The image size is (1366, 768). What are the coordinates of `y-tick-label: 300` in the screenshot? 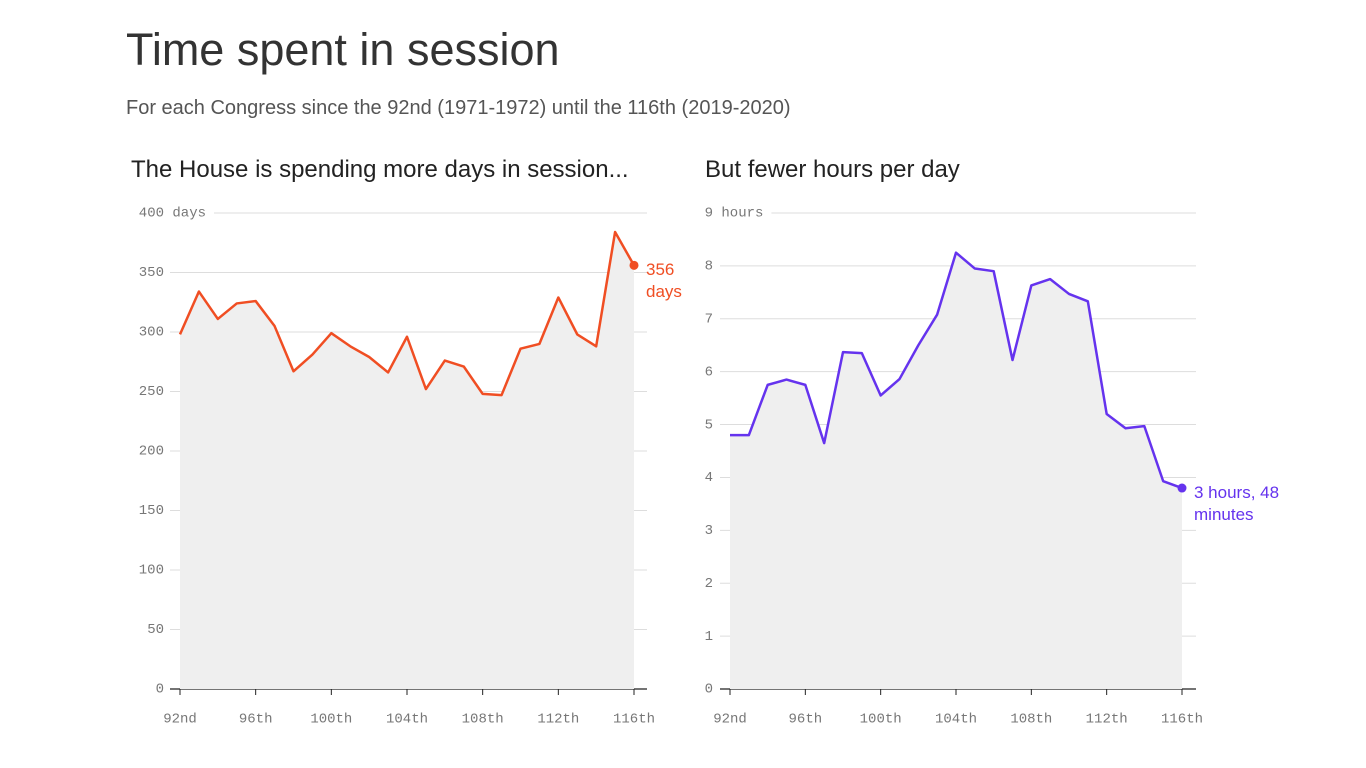 It's located at (151, 333).